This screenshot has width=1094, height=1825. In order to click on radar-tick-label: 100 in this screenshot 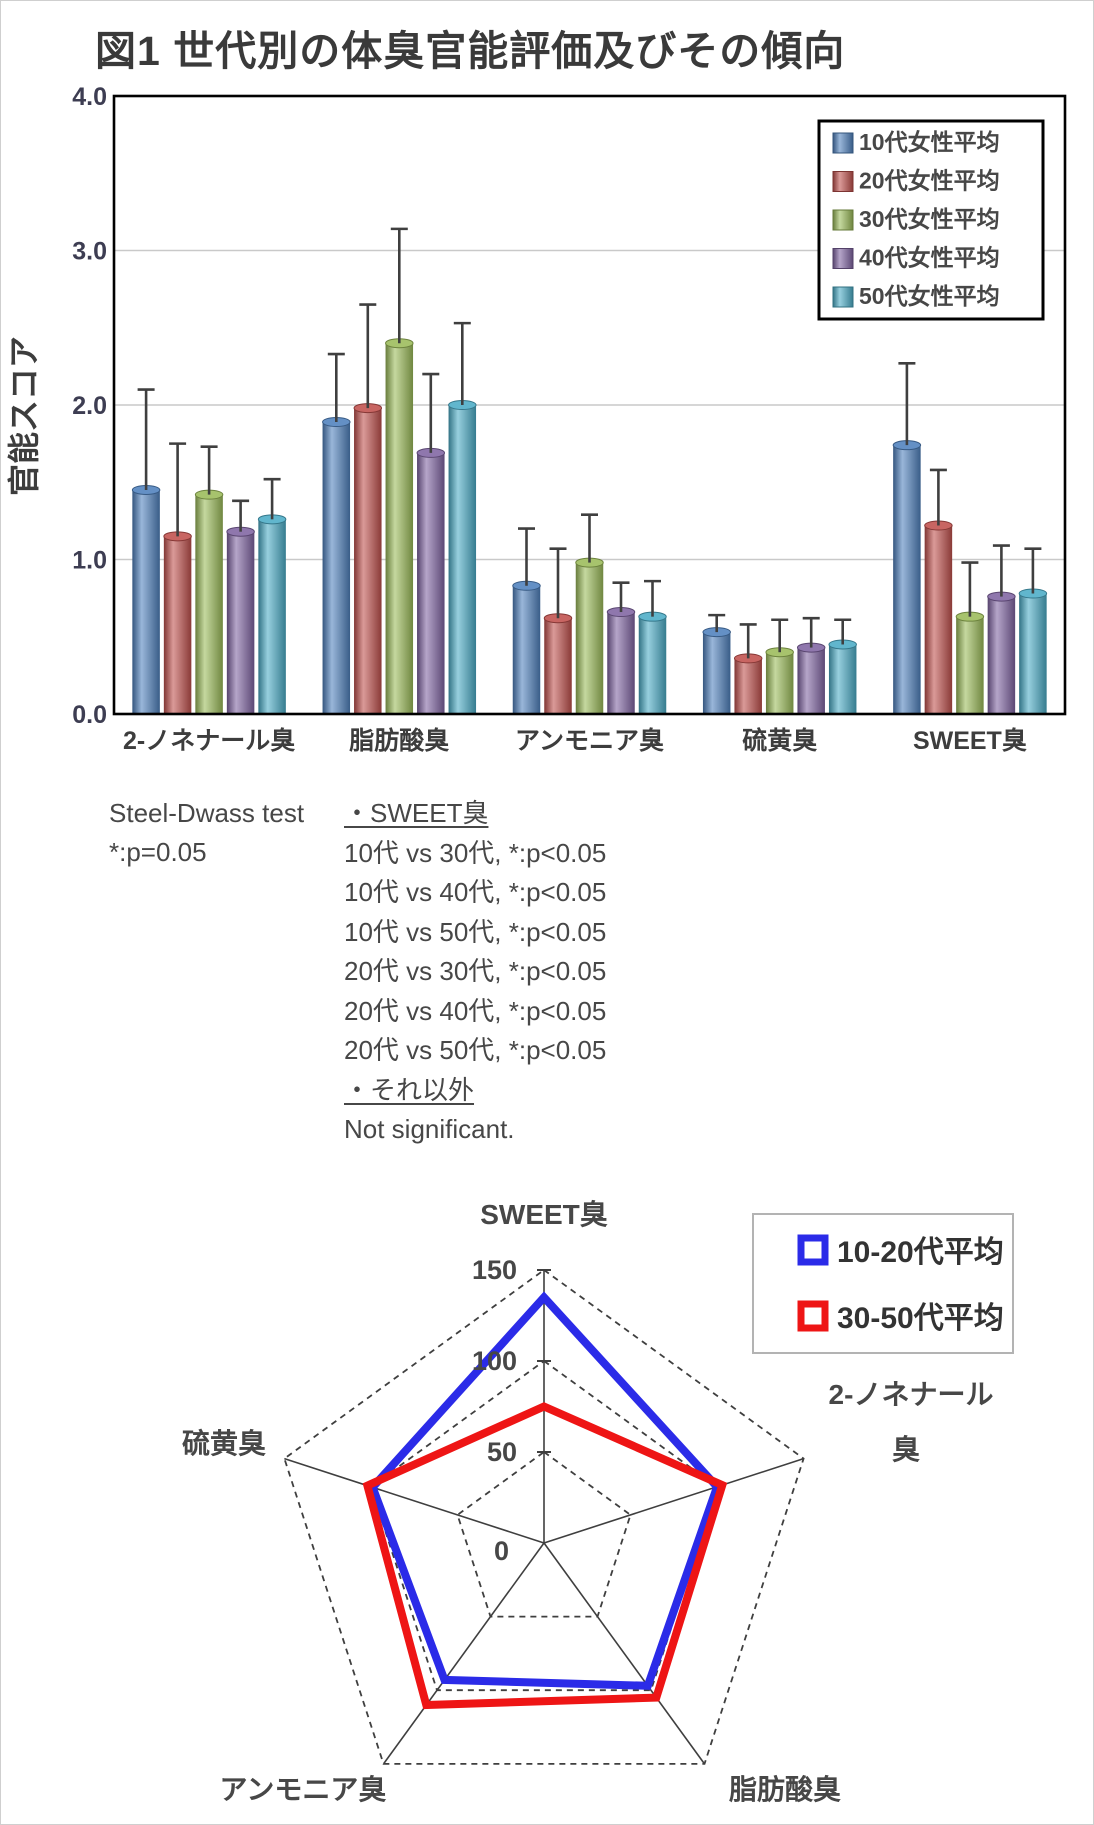, I will do `click(494, 1361)`.